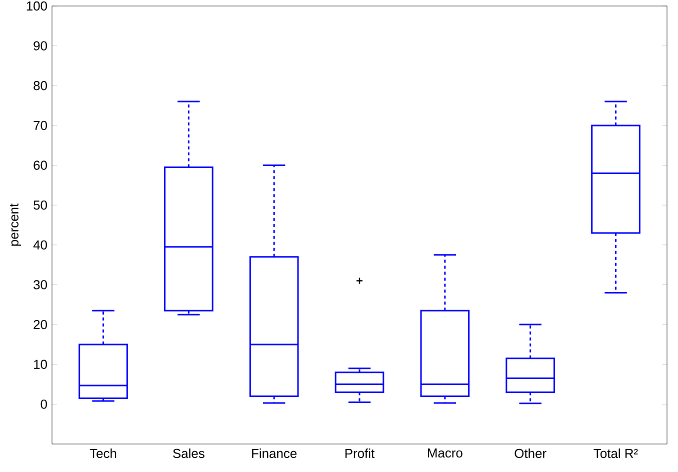  What do you see at coordinates (103, 453) in the screenshot?
I see `x-tick-label: Tech` at bounding box center [103, 453].